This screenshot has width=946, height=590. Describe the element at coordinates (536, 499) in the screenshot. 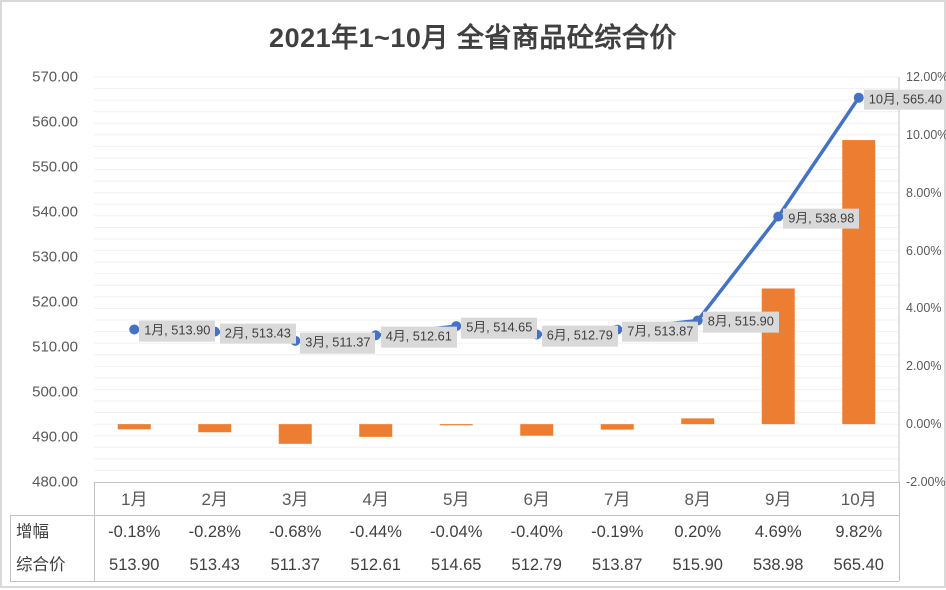

I see `month-header-cell: 6月` at that location.